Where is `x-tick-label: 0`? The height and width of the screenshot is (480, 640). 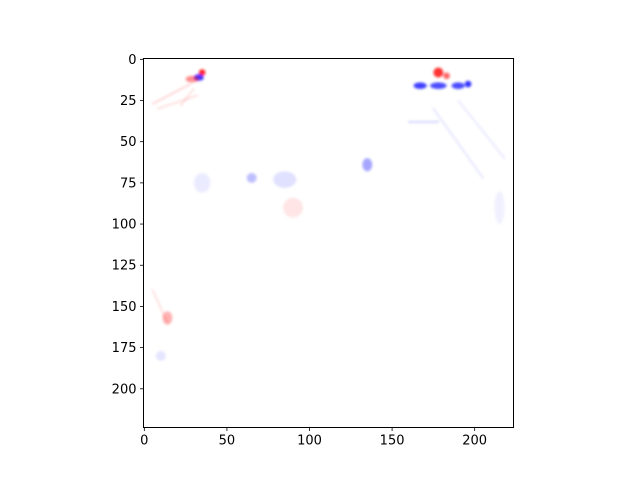 x-tick-label: 0 is located at coordinates (144, 441).